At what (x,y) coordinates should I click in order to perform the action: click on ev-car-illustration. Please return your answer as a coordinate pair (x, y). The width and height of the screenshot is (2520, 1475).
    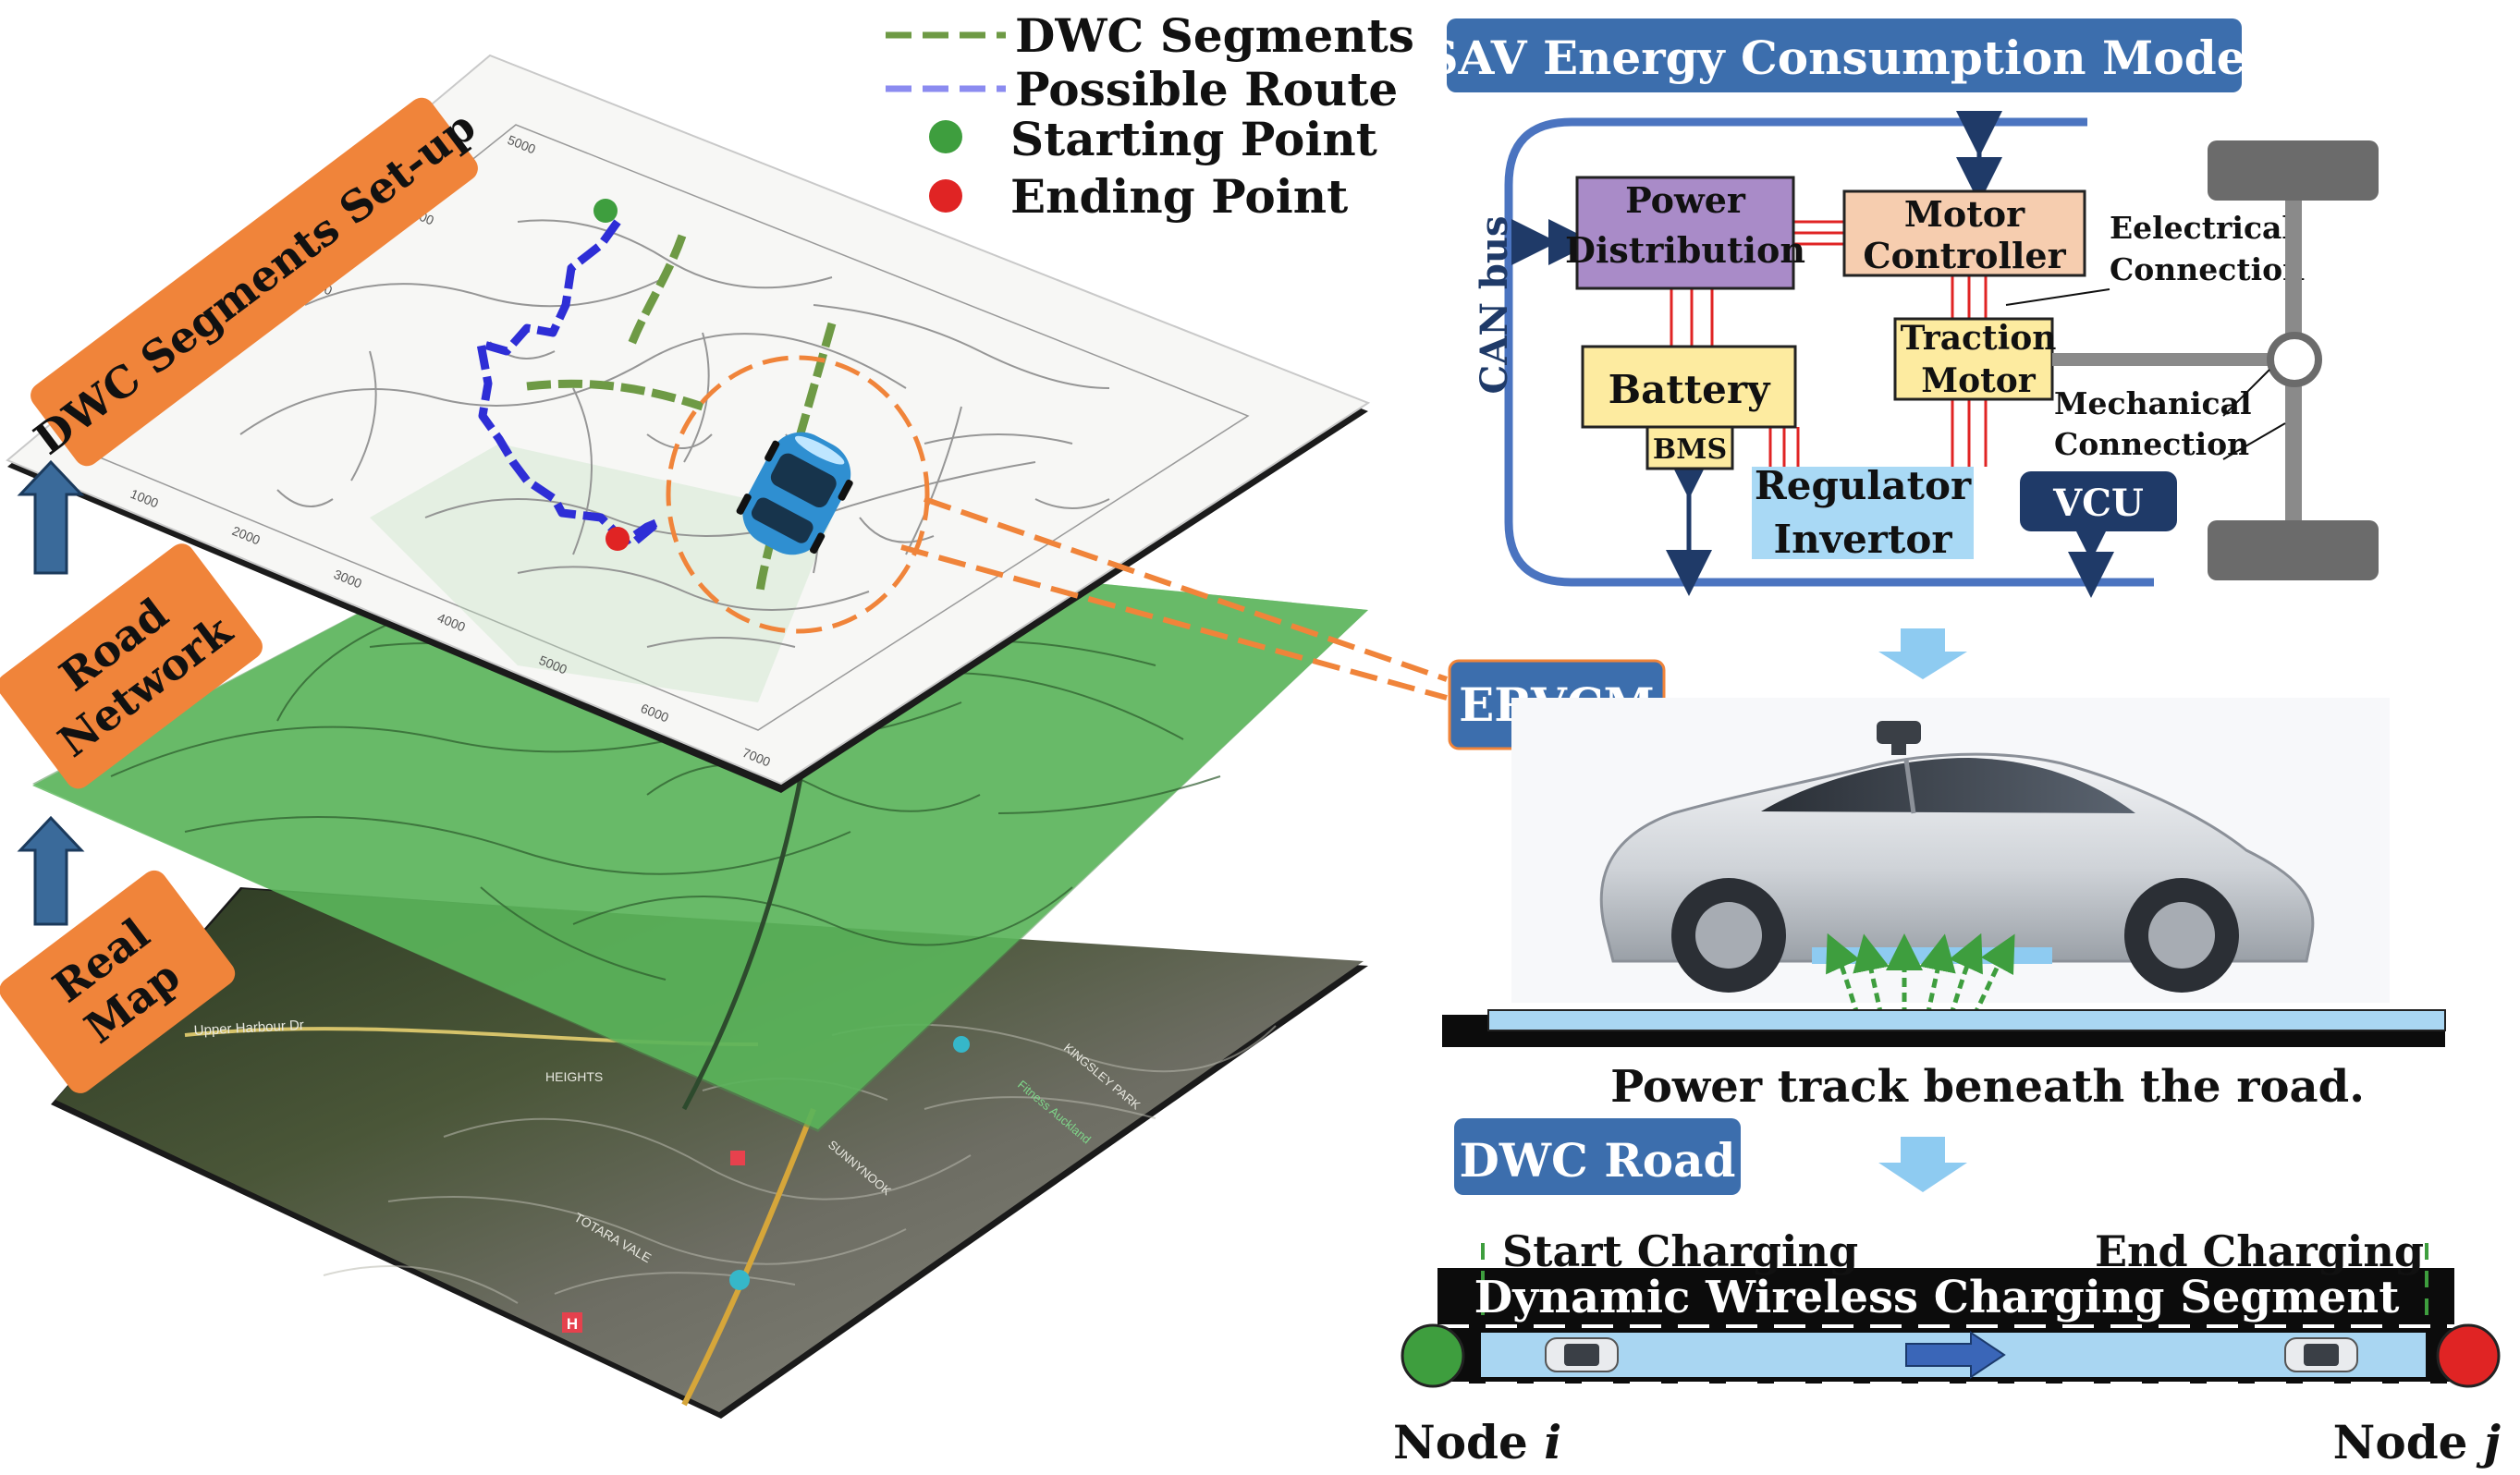
    Looking at the image, I should click on (1944, 873).